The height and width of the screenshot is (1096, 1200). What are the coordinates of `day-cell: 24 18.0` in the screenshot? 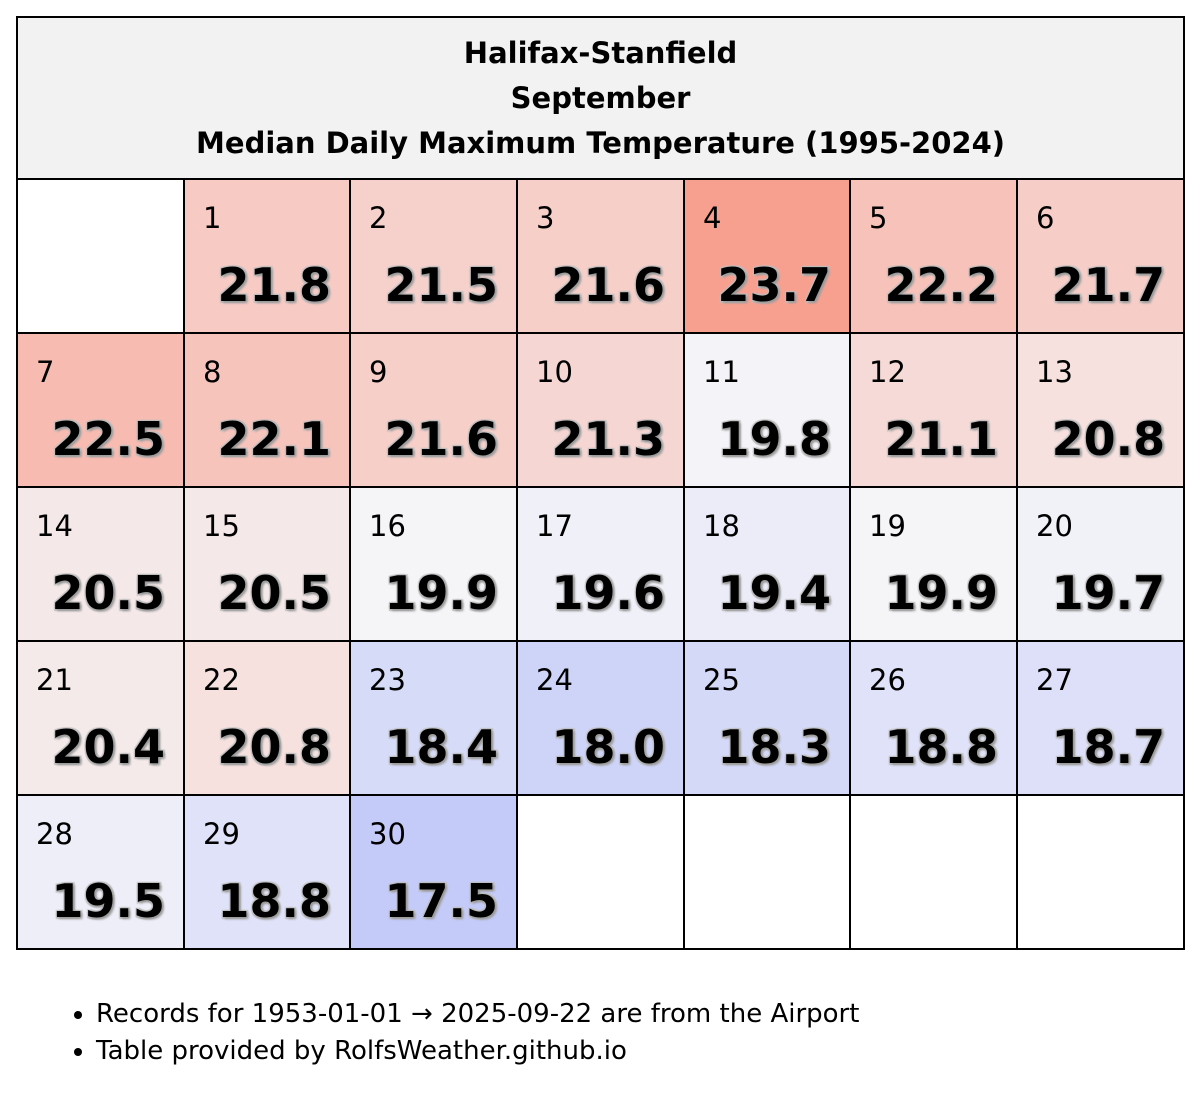 It's located at (600, 718).